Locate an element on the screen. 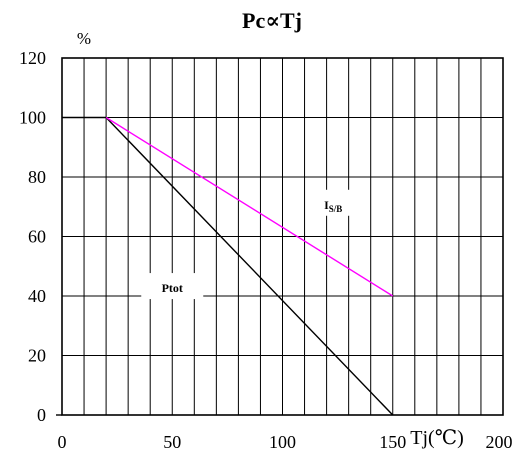  y-tick-label: 60 is located at coordinates (37, 237).